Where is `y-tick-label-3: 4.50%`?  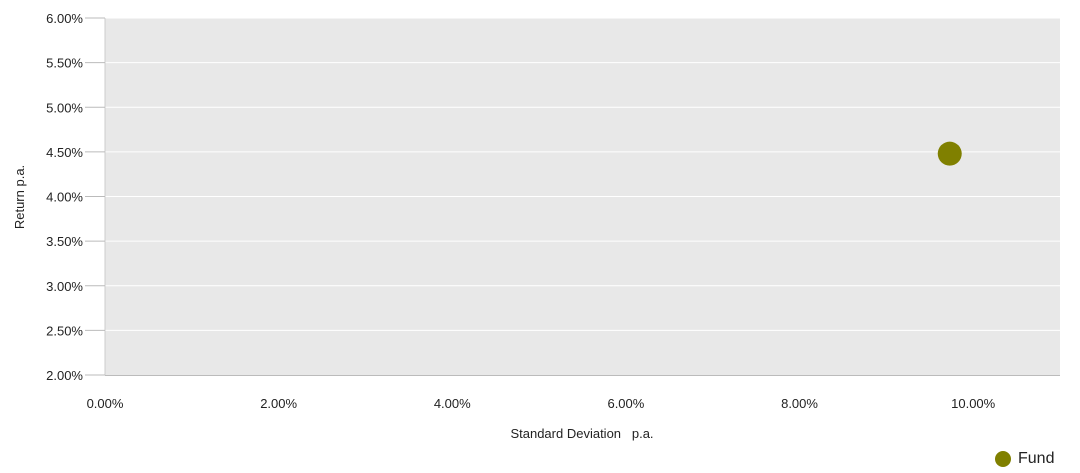 y-tick-label-3: 4.50% is located at coordinates (64, 152).